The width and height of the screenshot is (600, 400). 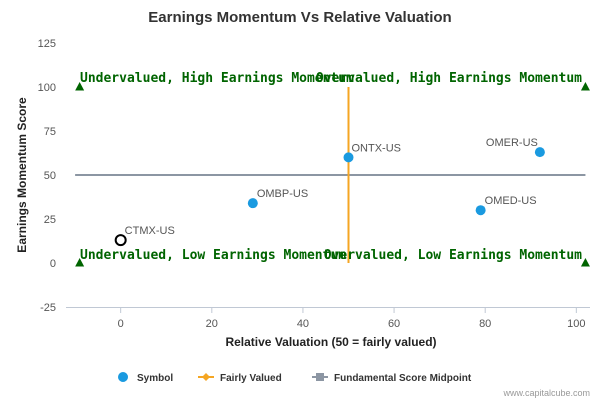 I want to click on data-point-label: ONTX-US, so click(x=377, y=148).